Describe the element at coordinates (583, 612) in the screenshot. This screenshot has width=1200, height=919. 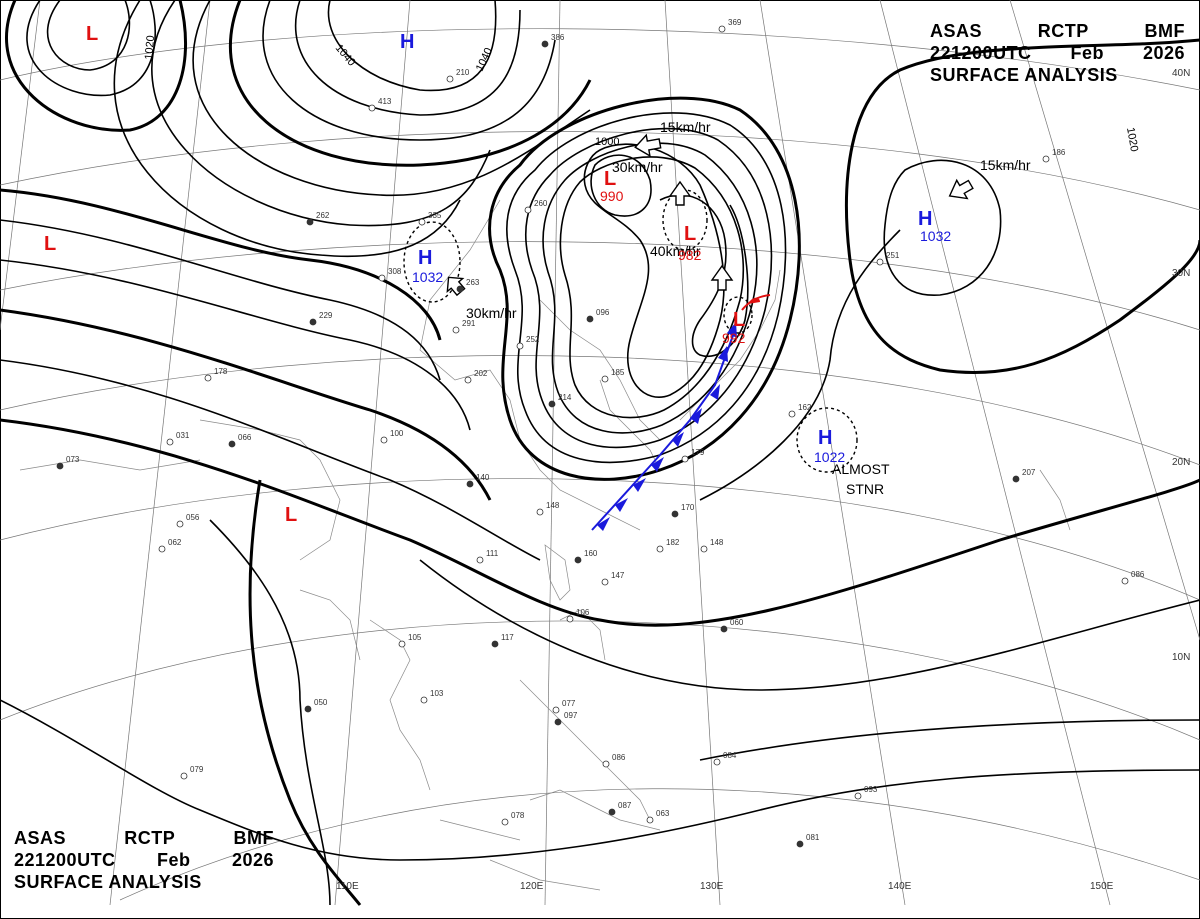
I see `station-pressure: 106` at that location.